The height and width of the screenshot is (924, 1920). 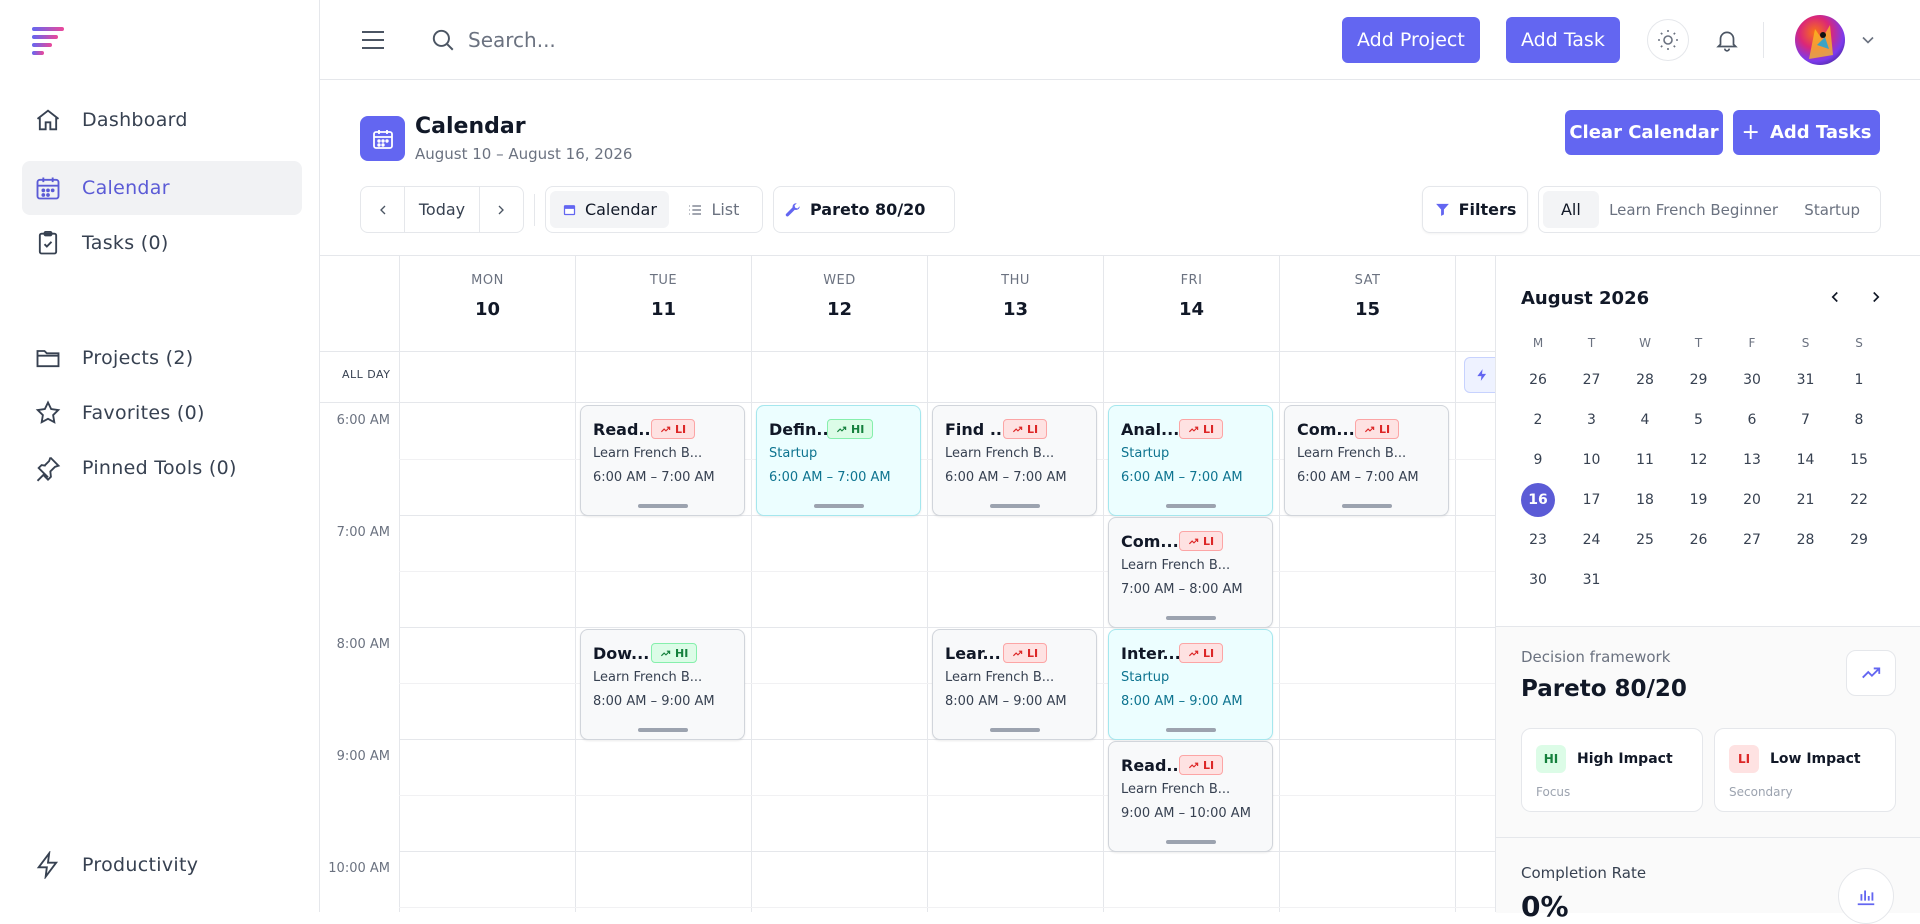 What do you see at coordinates (1591, 420) in the screenshot?
I see `mini-day: 3` at bounding box center [1591, 420].